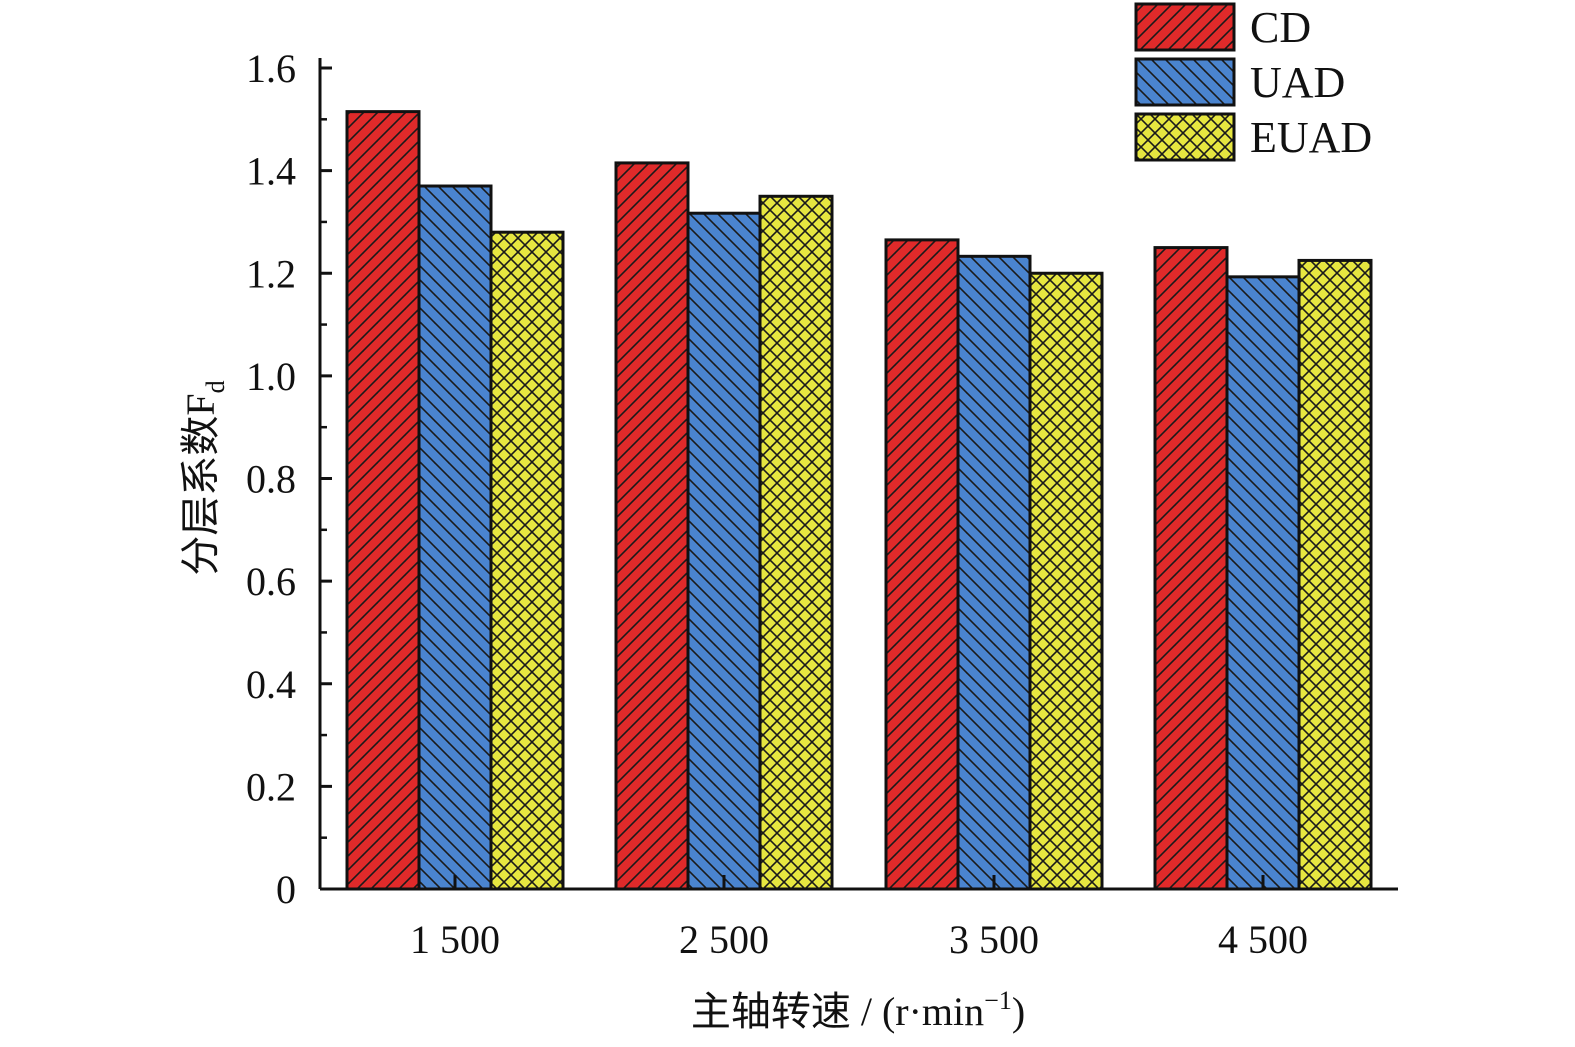  I want to click on legend-label-uad: UAD, so click(1297, 82).